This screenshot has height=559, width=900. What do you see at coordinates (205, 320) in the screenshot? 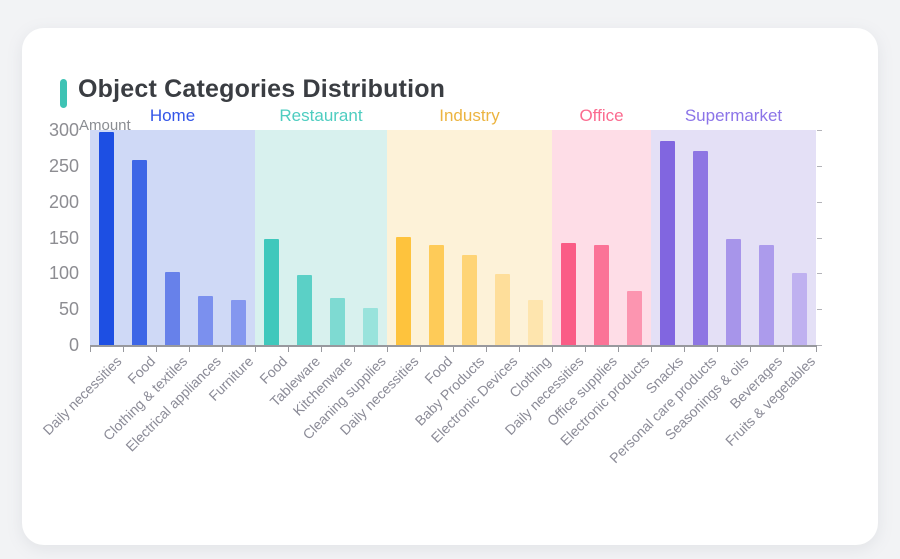
I see `bar-home-electrical-appliances` at bounding box center [205, 320].